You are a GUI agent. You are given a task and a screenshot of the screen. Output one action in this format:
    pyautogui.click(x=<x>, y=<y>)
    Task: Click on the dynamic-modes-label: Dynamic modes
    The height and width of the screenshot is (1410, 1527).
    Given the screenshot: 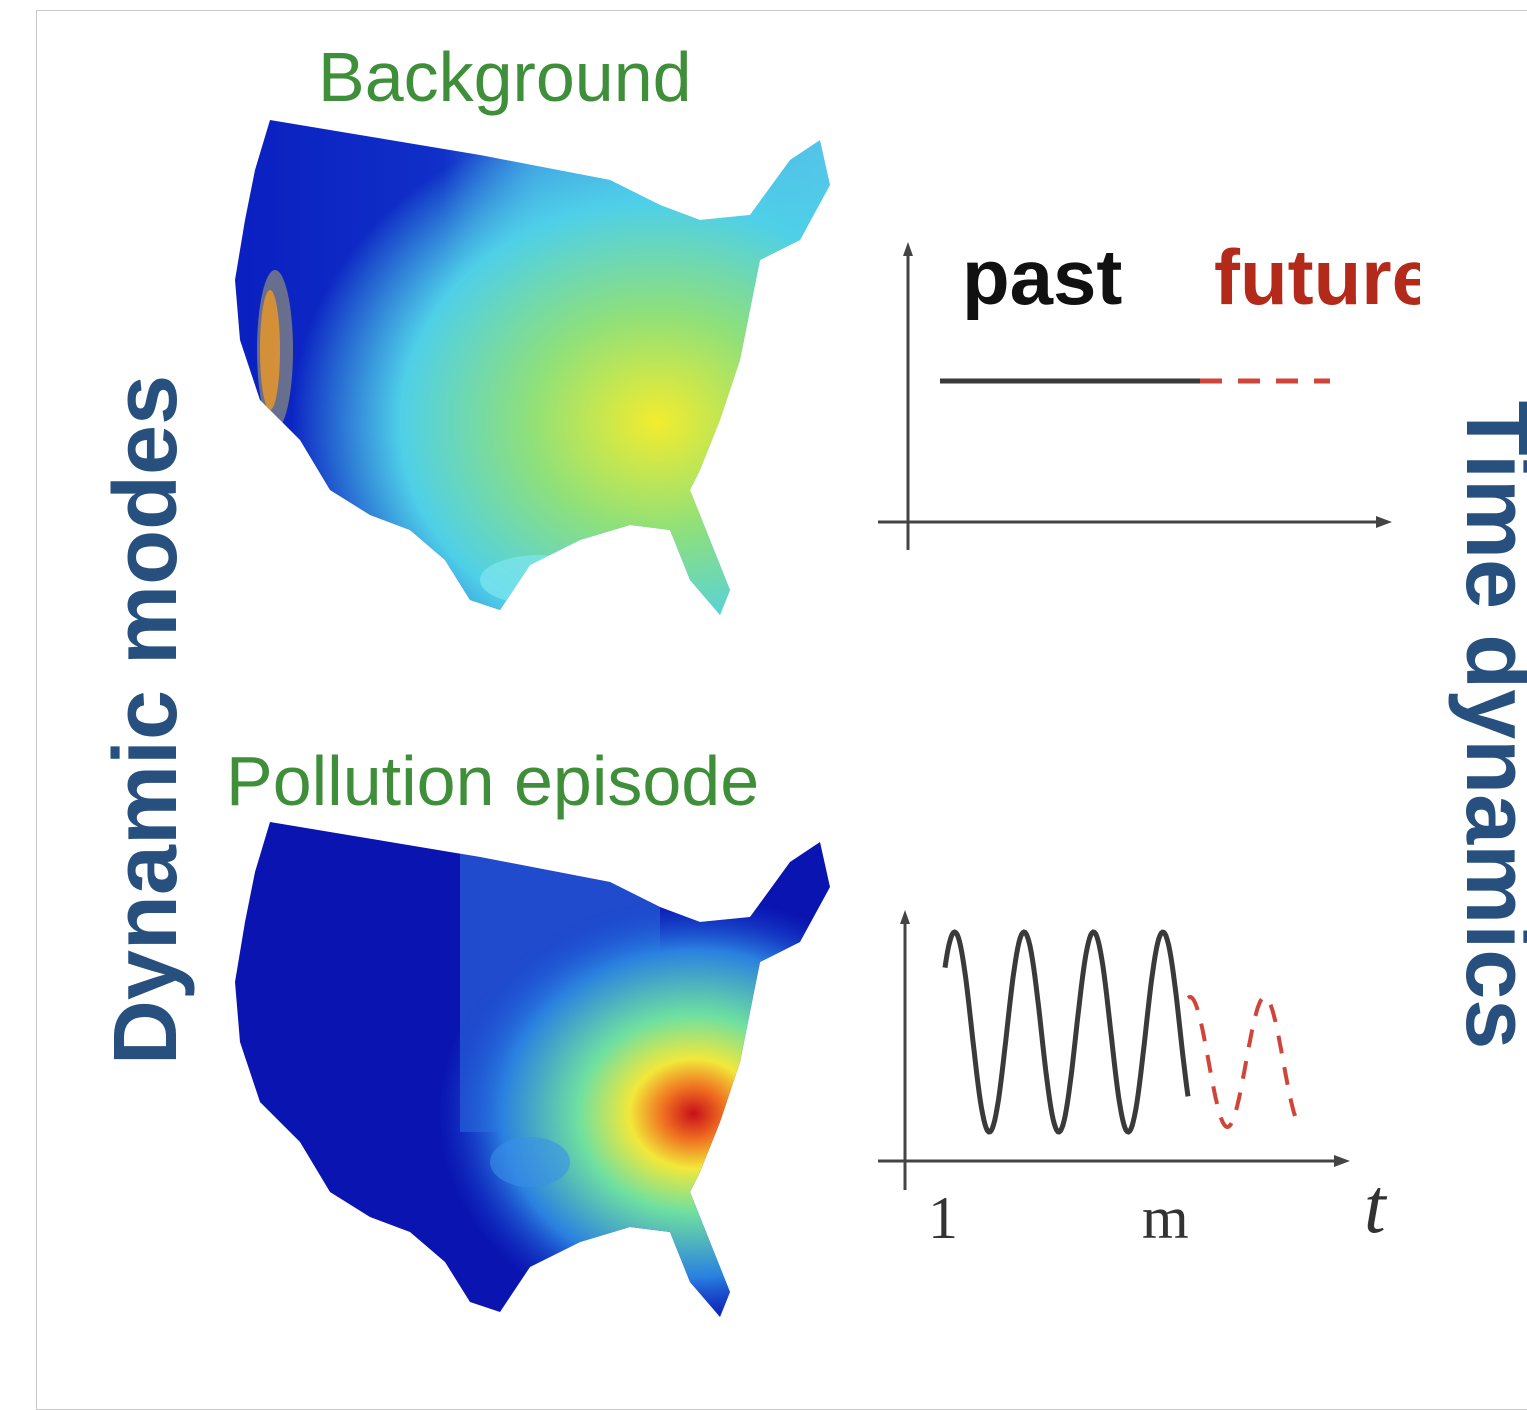 What is the action you would take?
    pyautogui.click(x=146, y=720)
    